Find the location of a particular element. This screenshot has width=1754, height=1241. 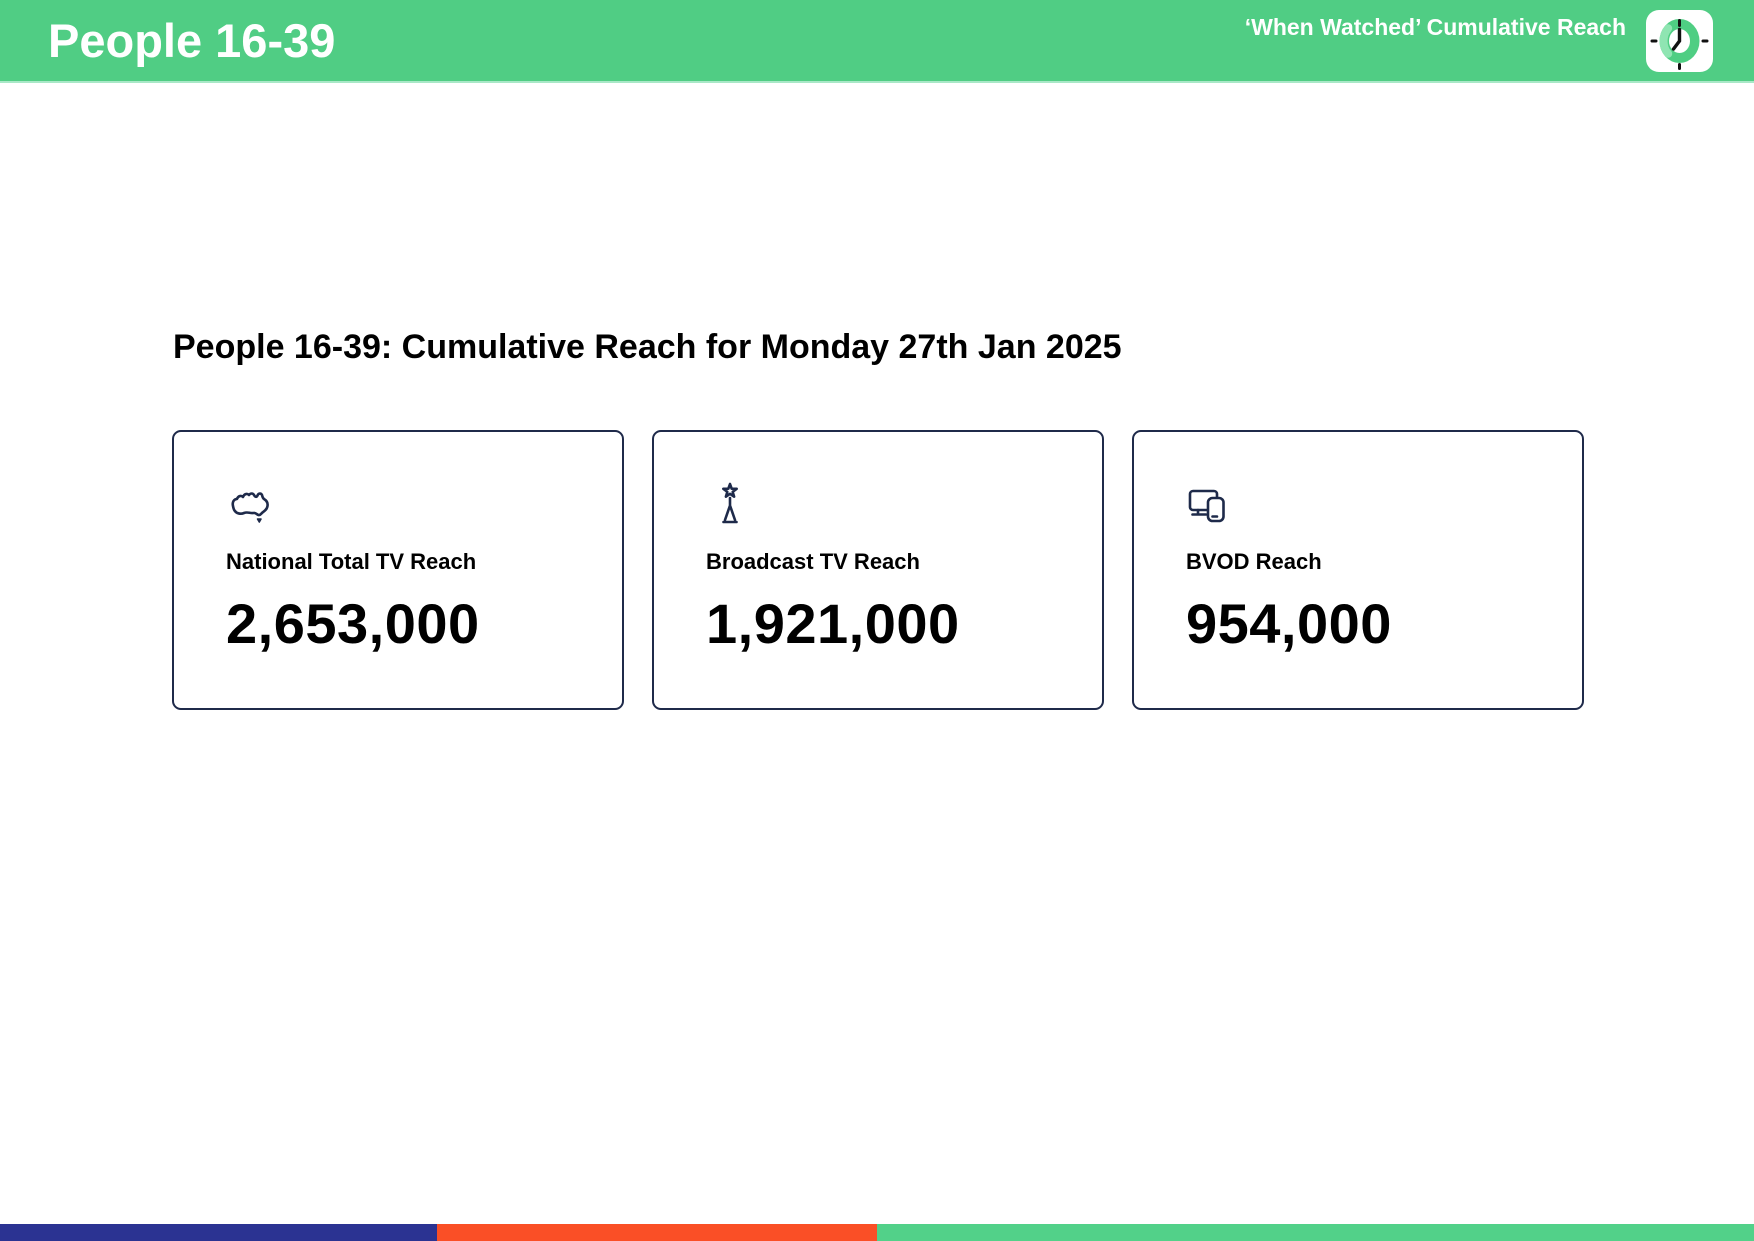

card-national-total-tv-reach: National Total TV Reach 2,653,000 is located at coordinates (398, 569).